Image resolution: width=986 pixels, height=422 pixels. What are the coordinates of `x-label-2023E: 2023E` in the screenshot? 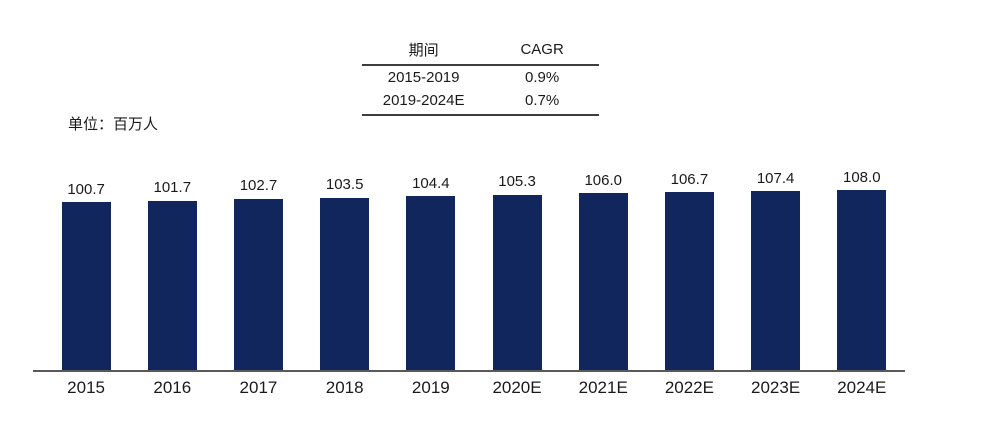 It's located at (776, 387).